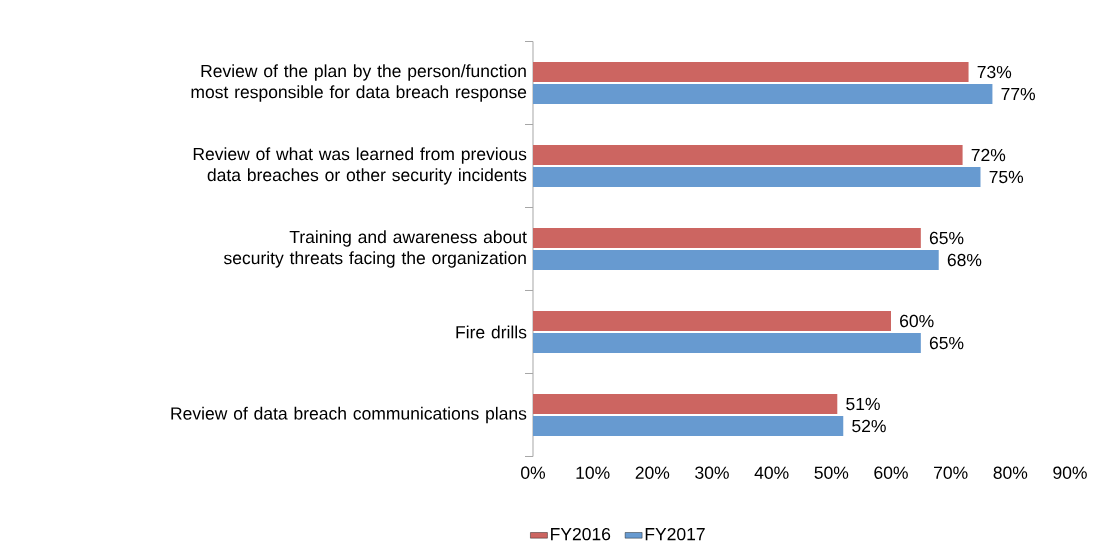  What do you see at coordinates (593, 473) in the screenshot?
I see `x-tick-label: 10%` at bounding box center [593, 473].